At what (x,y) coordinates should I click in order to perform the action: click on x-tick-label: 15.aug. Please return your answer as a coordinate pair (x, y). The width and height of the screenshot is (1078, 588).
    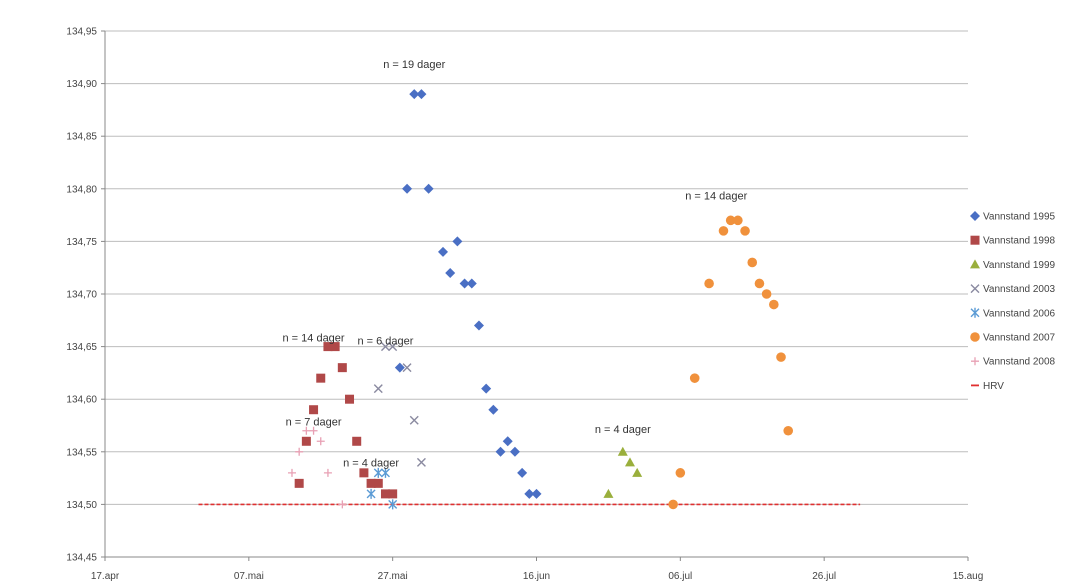
    Looking at the image, I should click on (968, 576).